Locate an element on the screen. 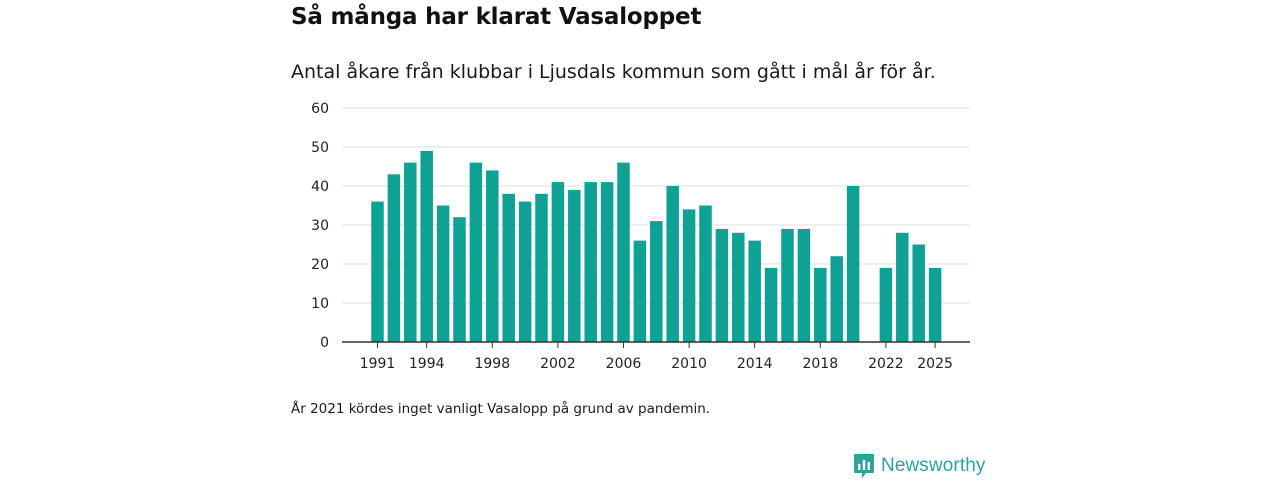 The width and height of the screenshot is (1280, 480). bar-2008: 2008: 31 is located at coordinates (656, 281).